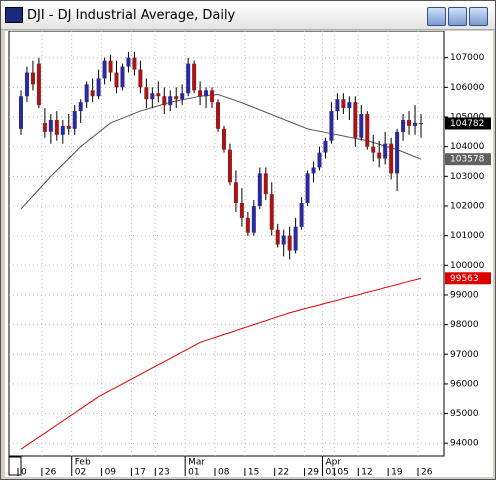 The image size is (496, 480). What do you see at coordinates (464, 444) in the screenshot?
I see `y-tick-label: 94000` at bounding box center [464, 444].